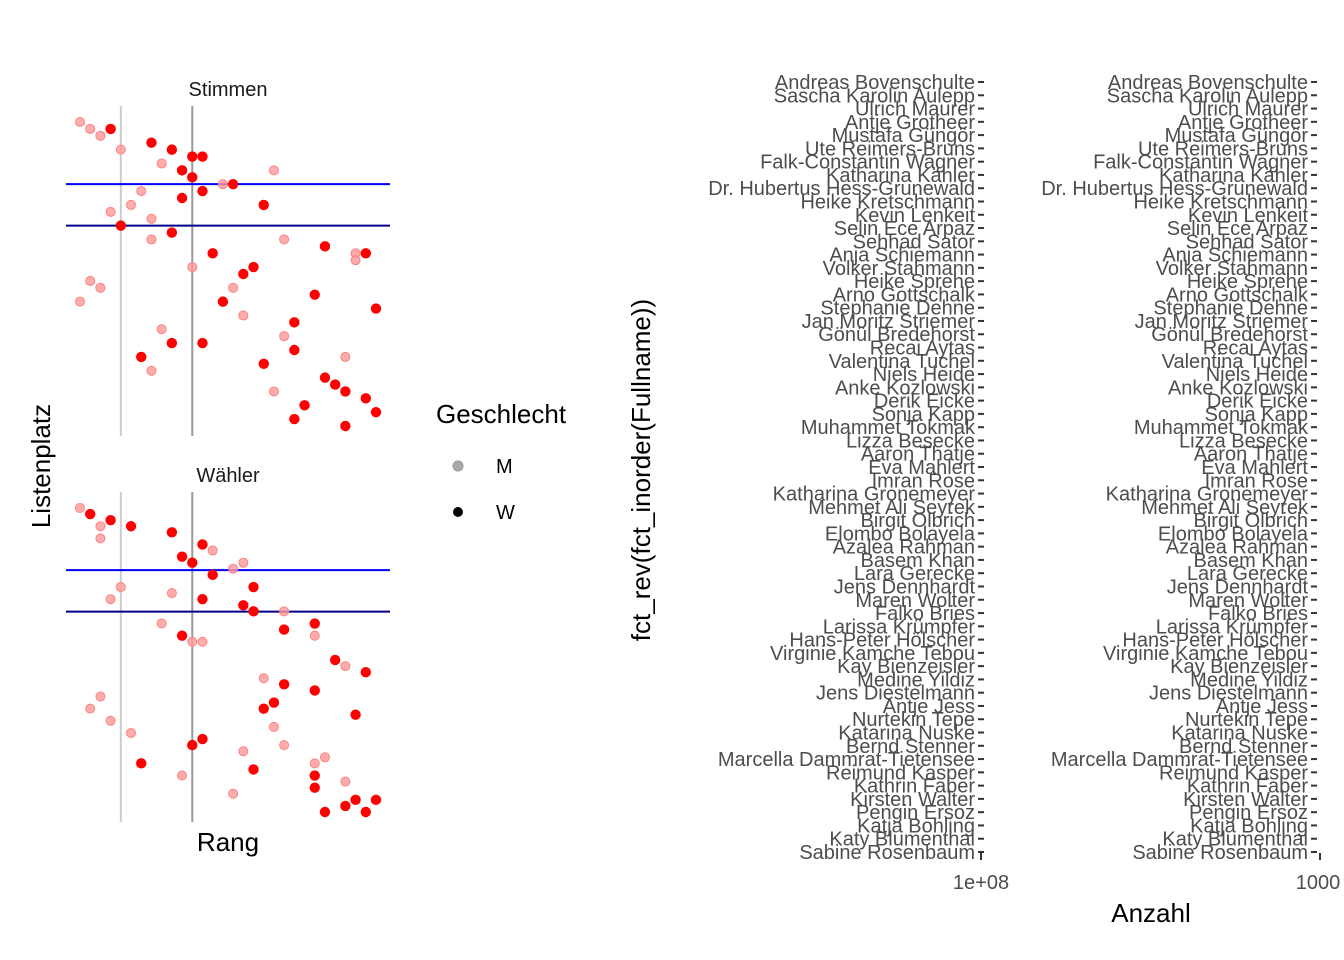  What do you see at coordinates (875, 83) in the screenshot?
I see `name-label: Andreas Bovenschulte` at bounding box center [875, 83].